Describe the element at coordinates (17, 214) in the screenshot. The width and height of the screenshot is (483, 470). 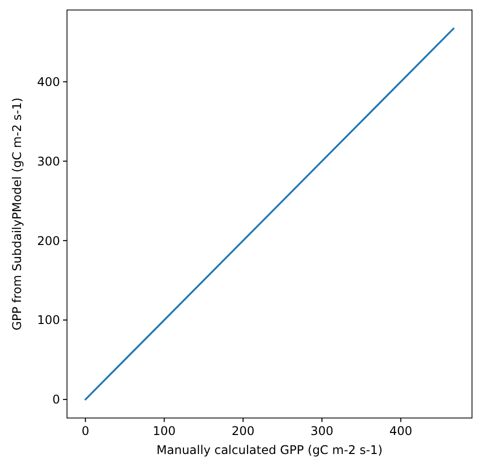
I see `y-axis-title: GPP from SubdailyPModel (gC m-2 s-1)` at that location.